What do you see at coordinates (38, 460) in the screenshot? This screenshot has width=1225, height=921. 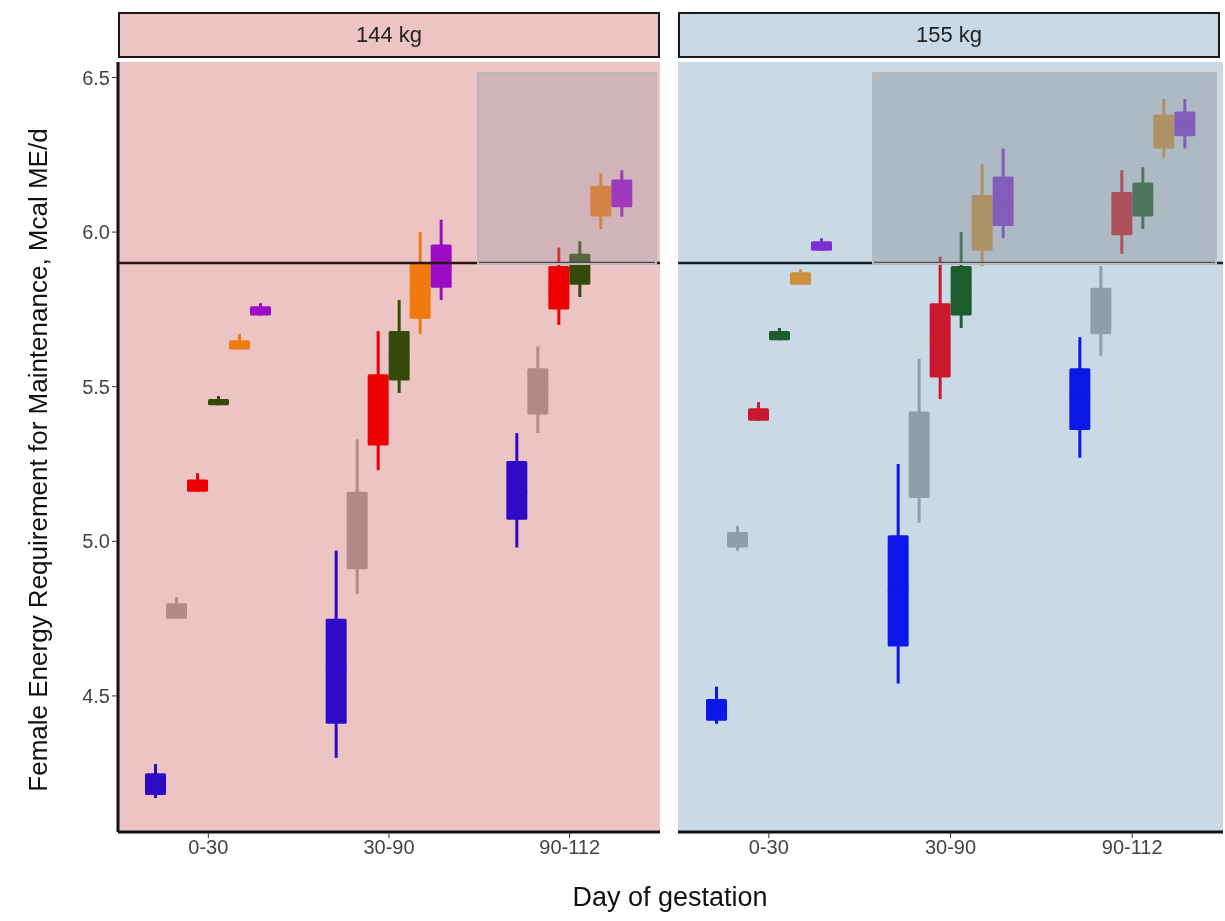 I see `y-axis-title: Female Energy Requirement for Maintenance, Mcal ME/d` at bounding box center [38, 460].